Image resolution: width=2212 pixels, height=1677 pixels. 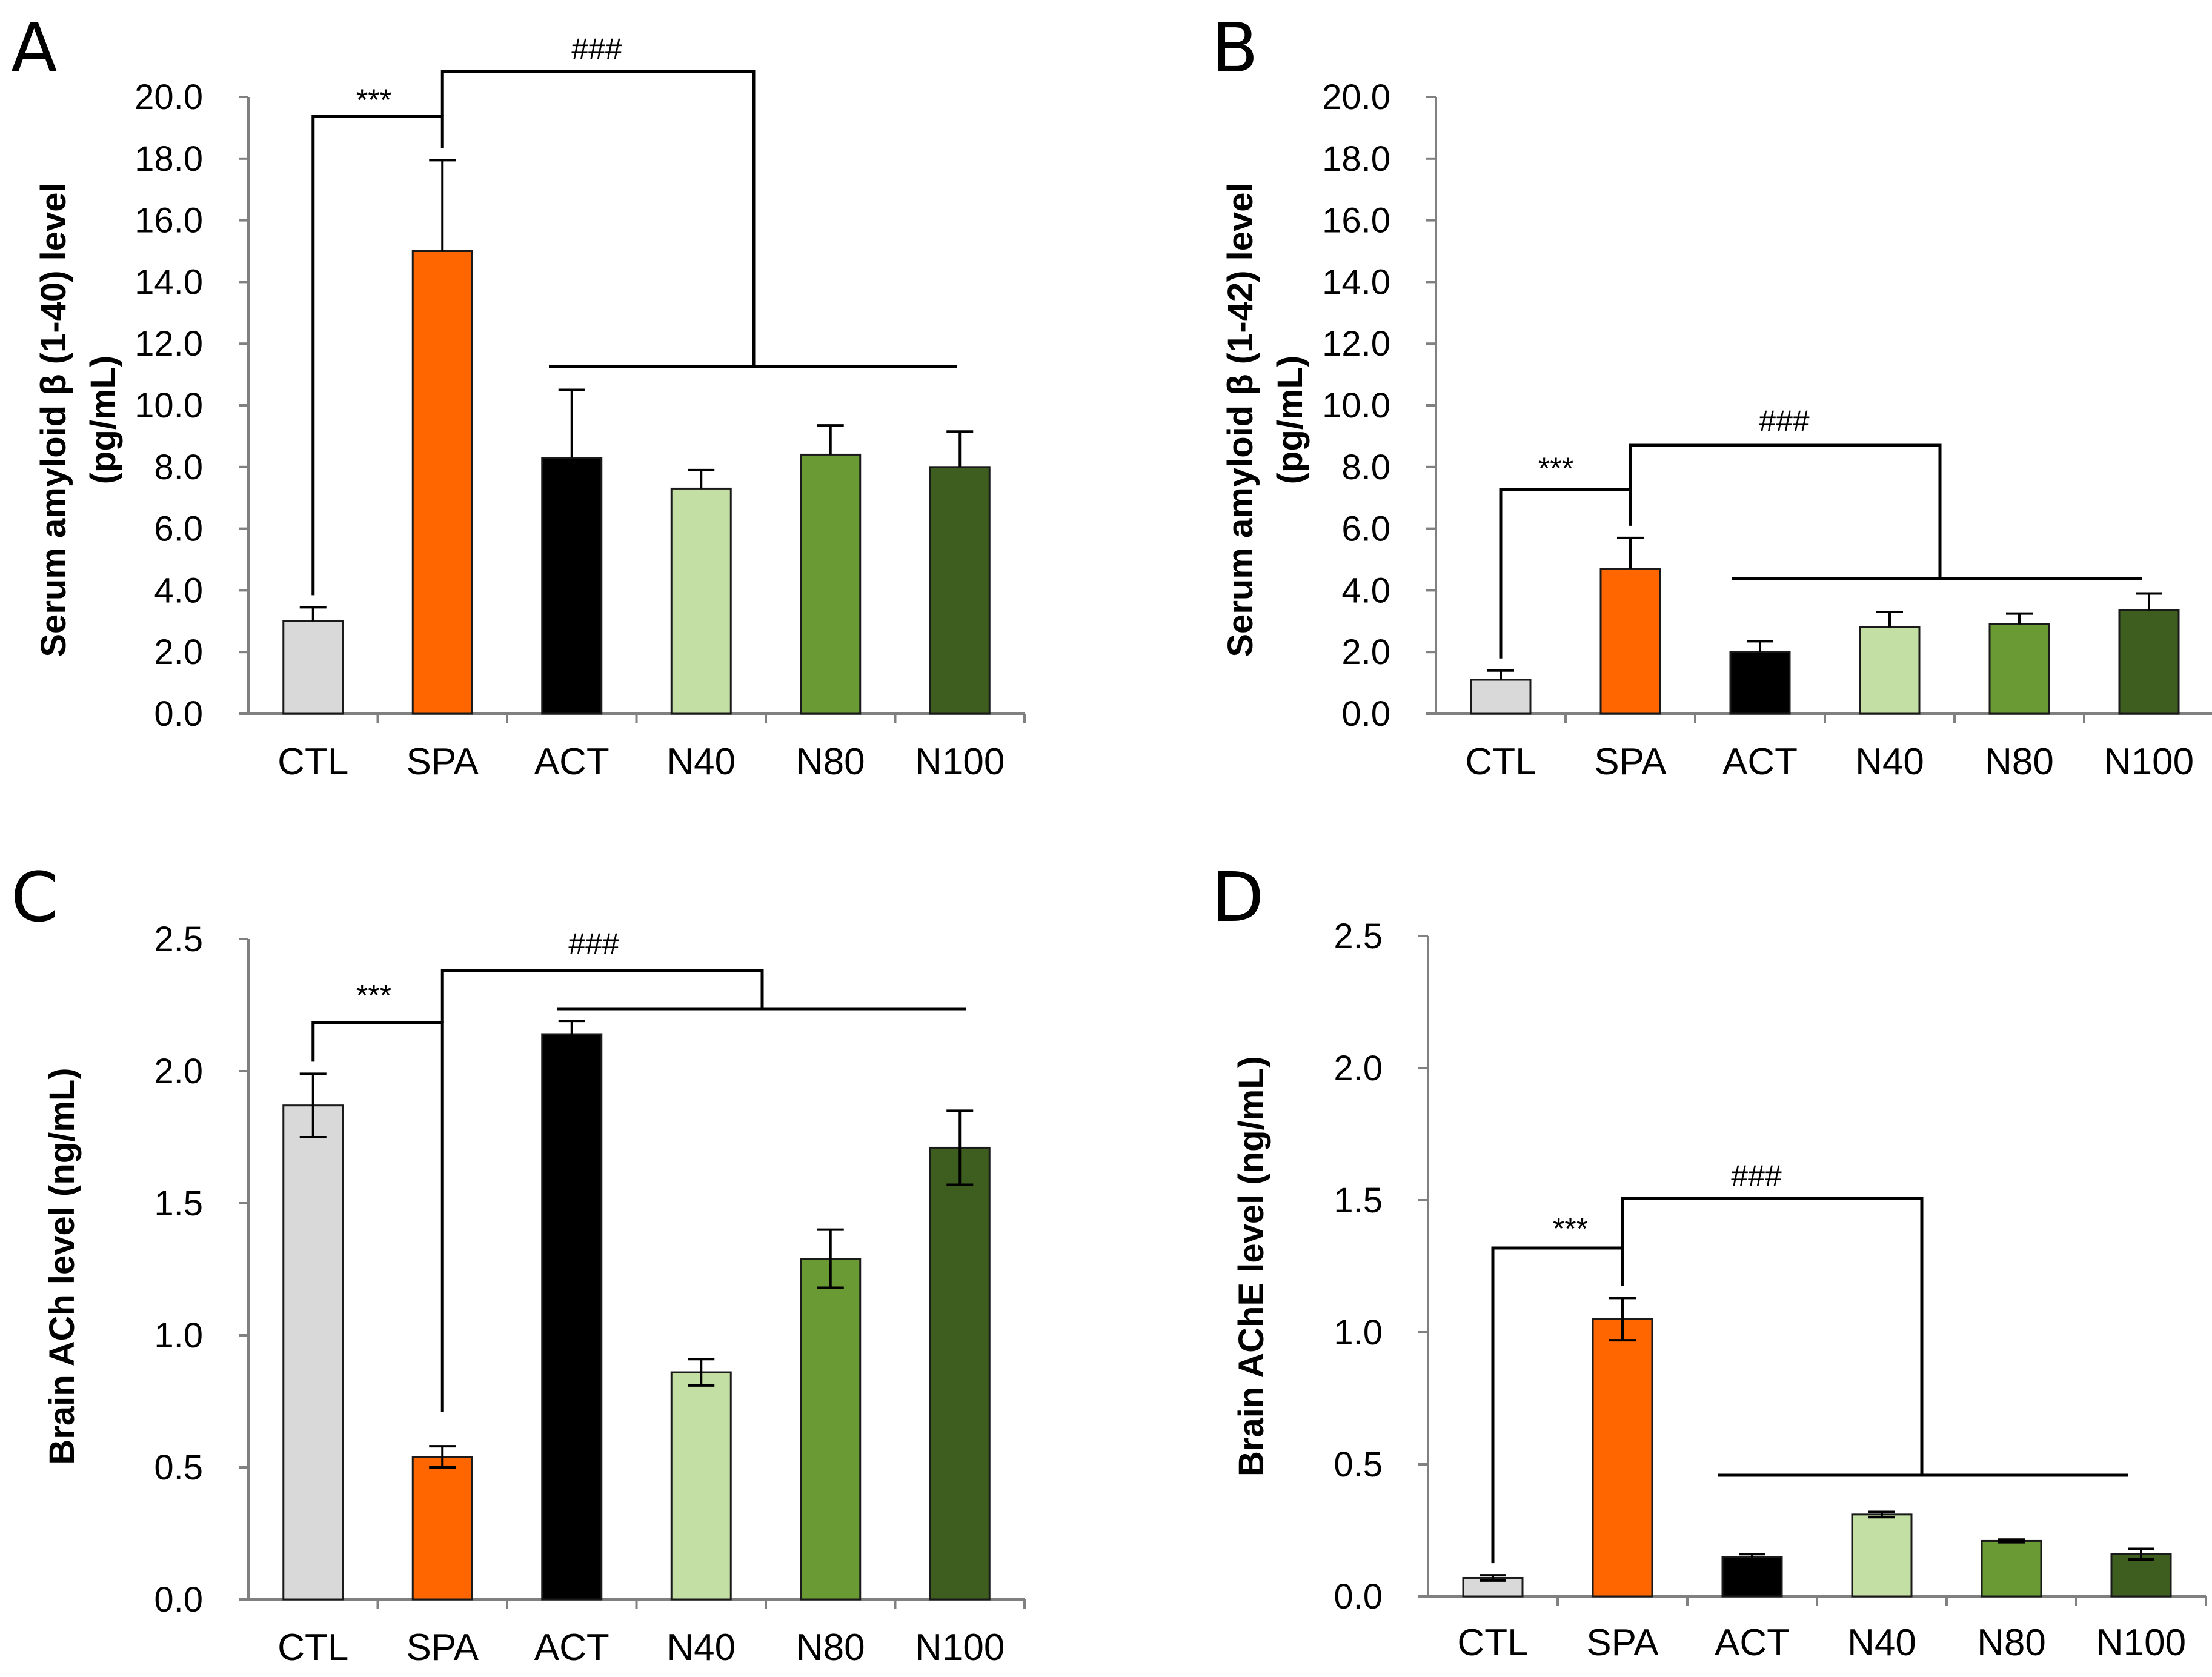 I want to click on panel-d-y-tick-label: 0.5, so click(x=1358, y=1464).